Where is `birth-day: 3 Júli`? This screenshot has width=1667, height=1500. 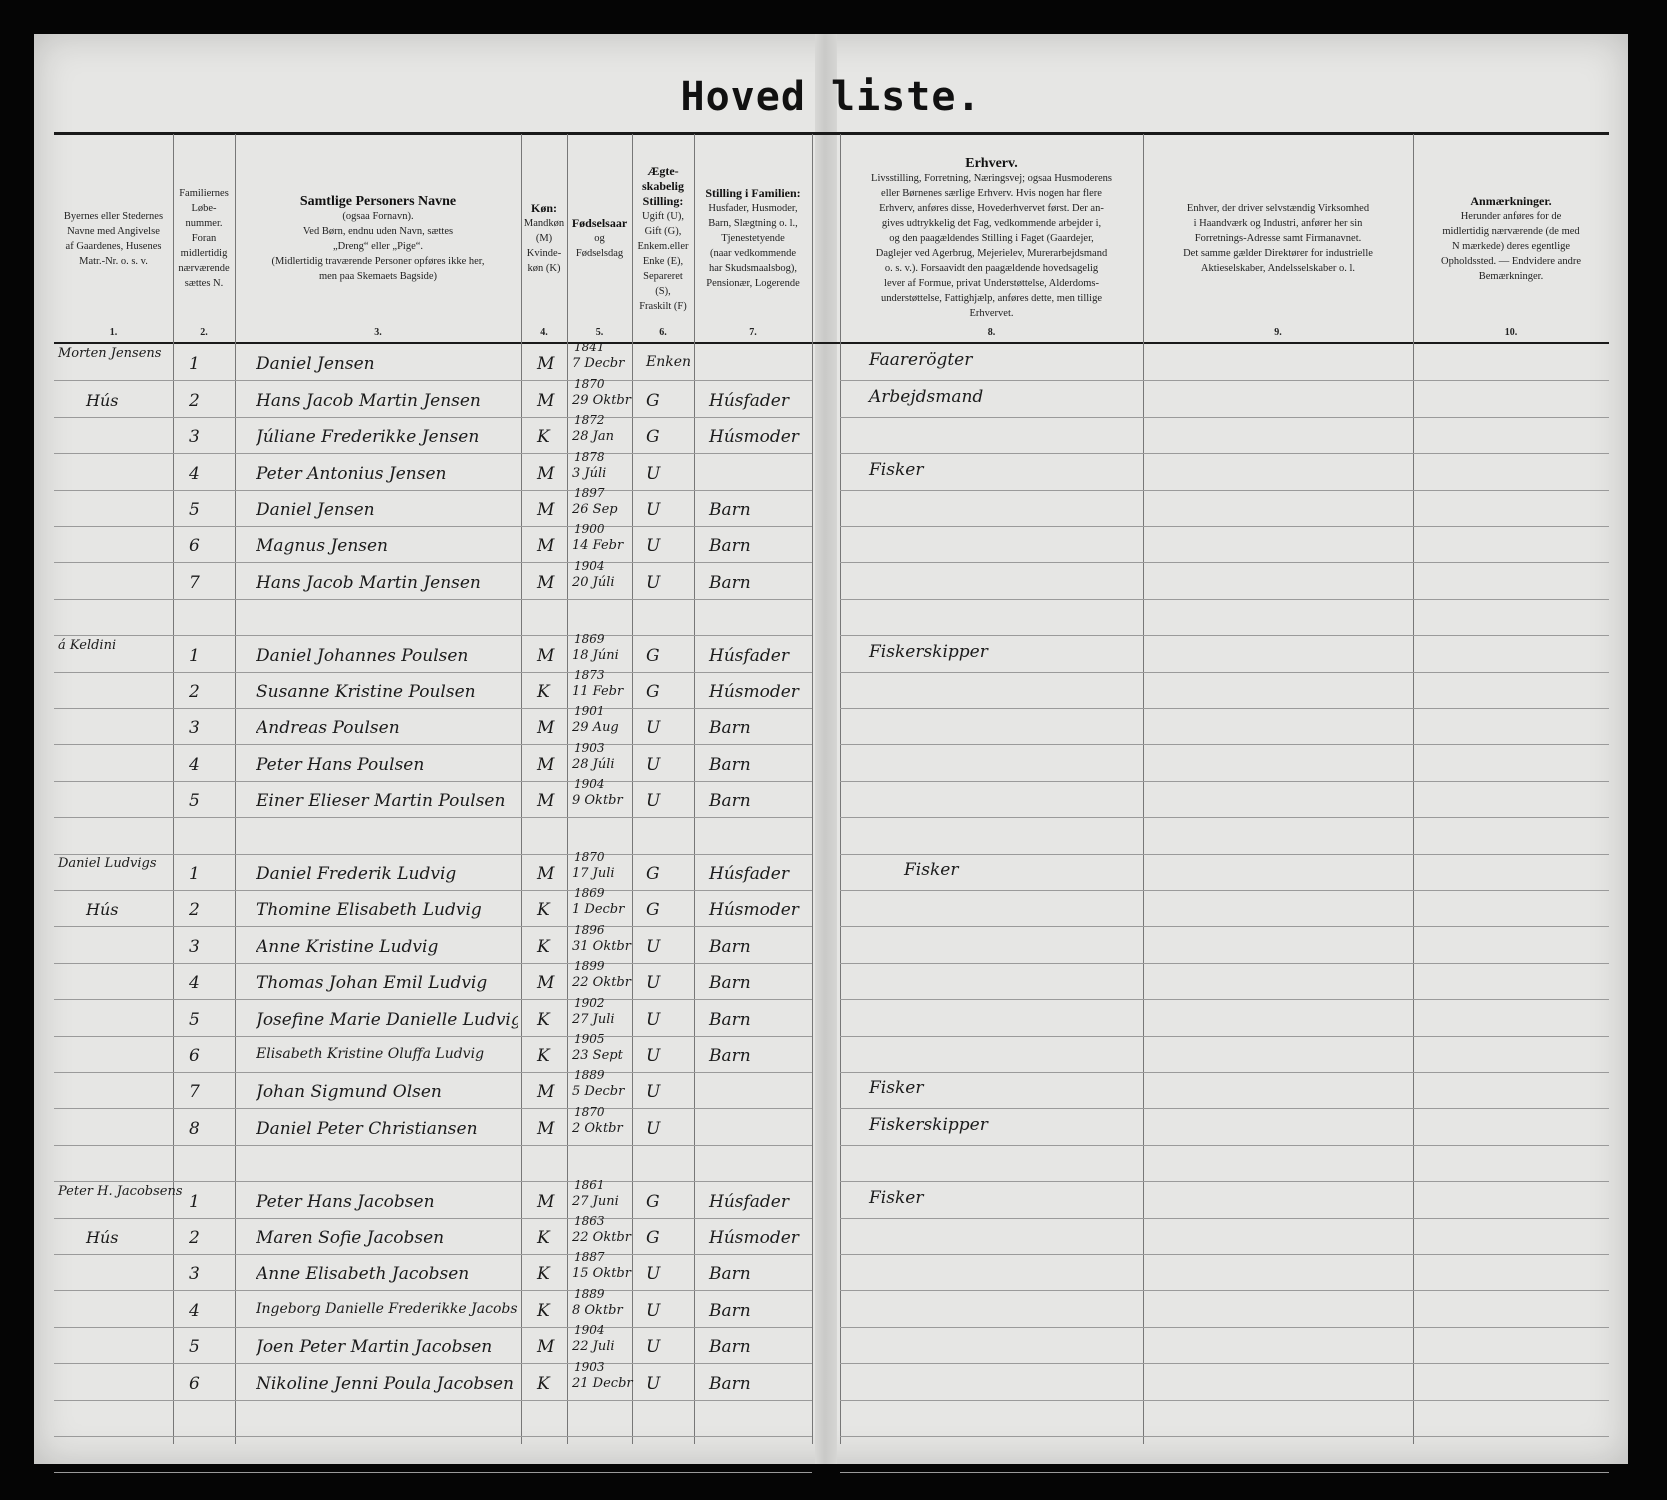 birth-day: 3 Júli is located at coordinates (589, 473).